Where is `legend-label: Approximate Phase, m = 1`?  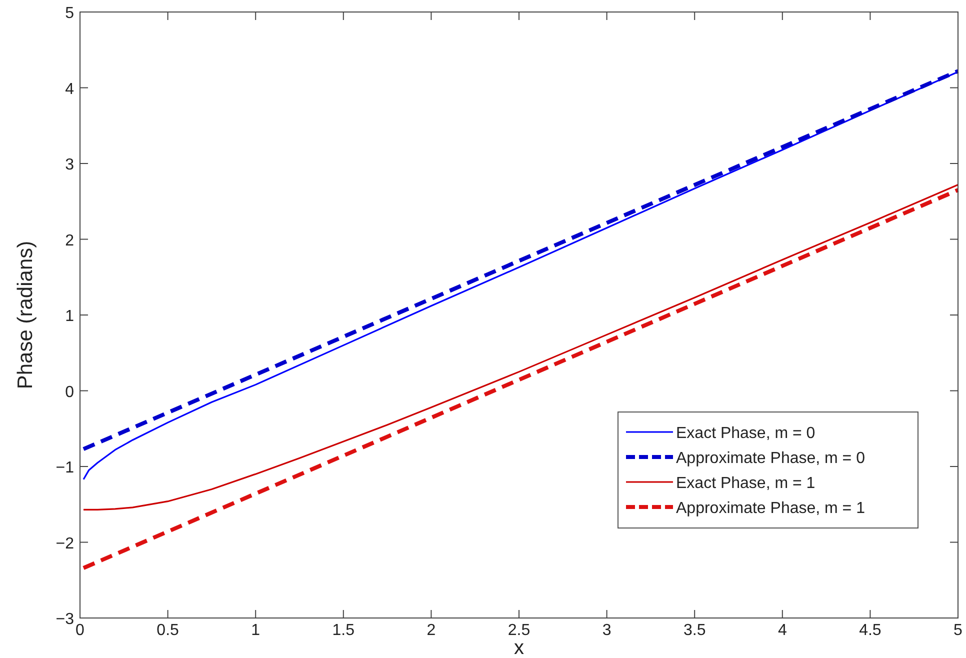 legend-label: Approximate Phase, m = 1 is located at coordinates (771, 508).